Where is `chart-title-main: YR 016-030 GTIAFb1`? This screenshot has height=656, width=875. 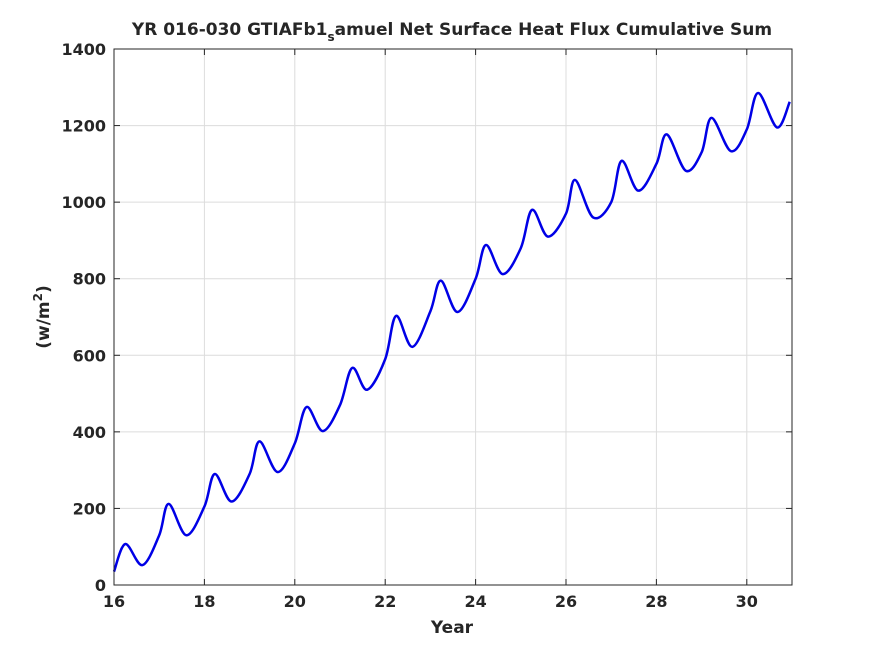 chart-title-main: YR 016-030 GTIAFb1 is located at coordinates (229, 30).